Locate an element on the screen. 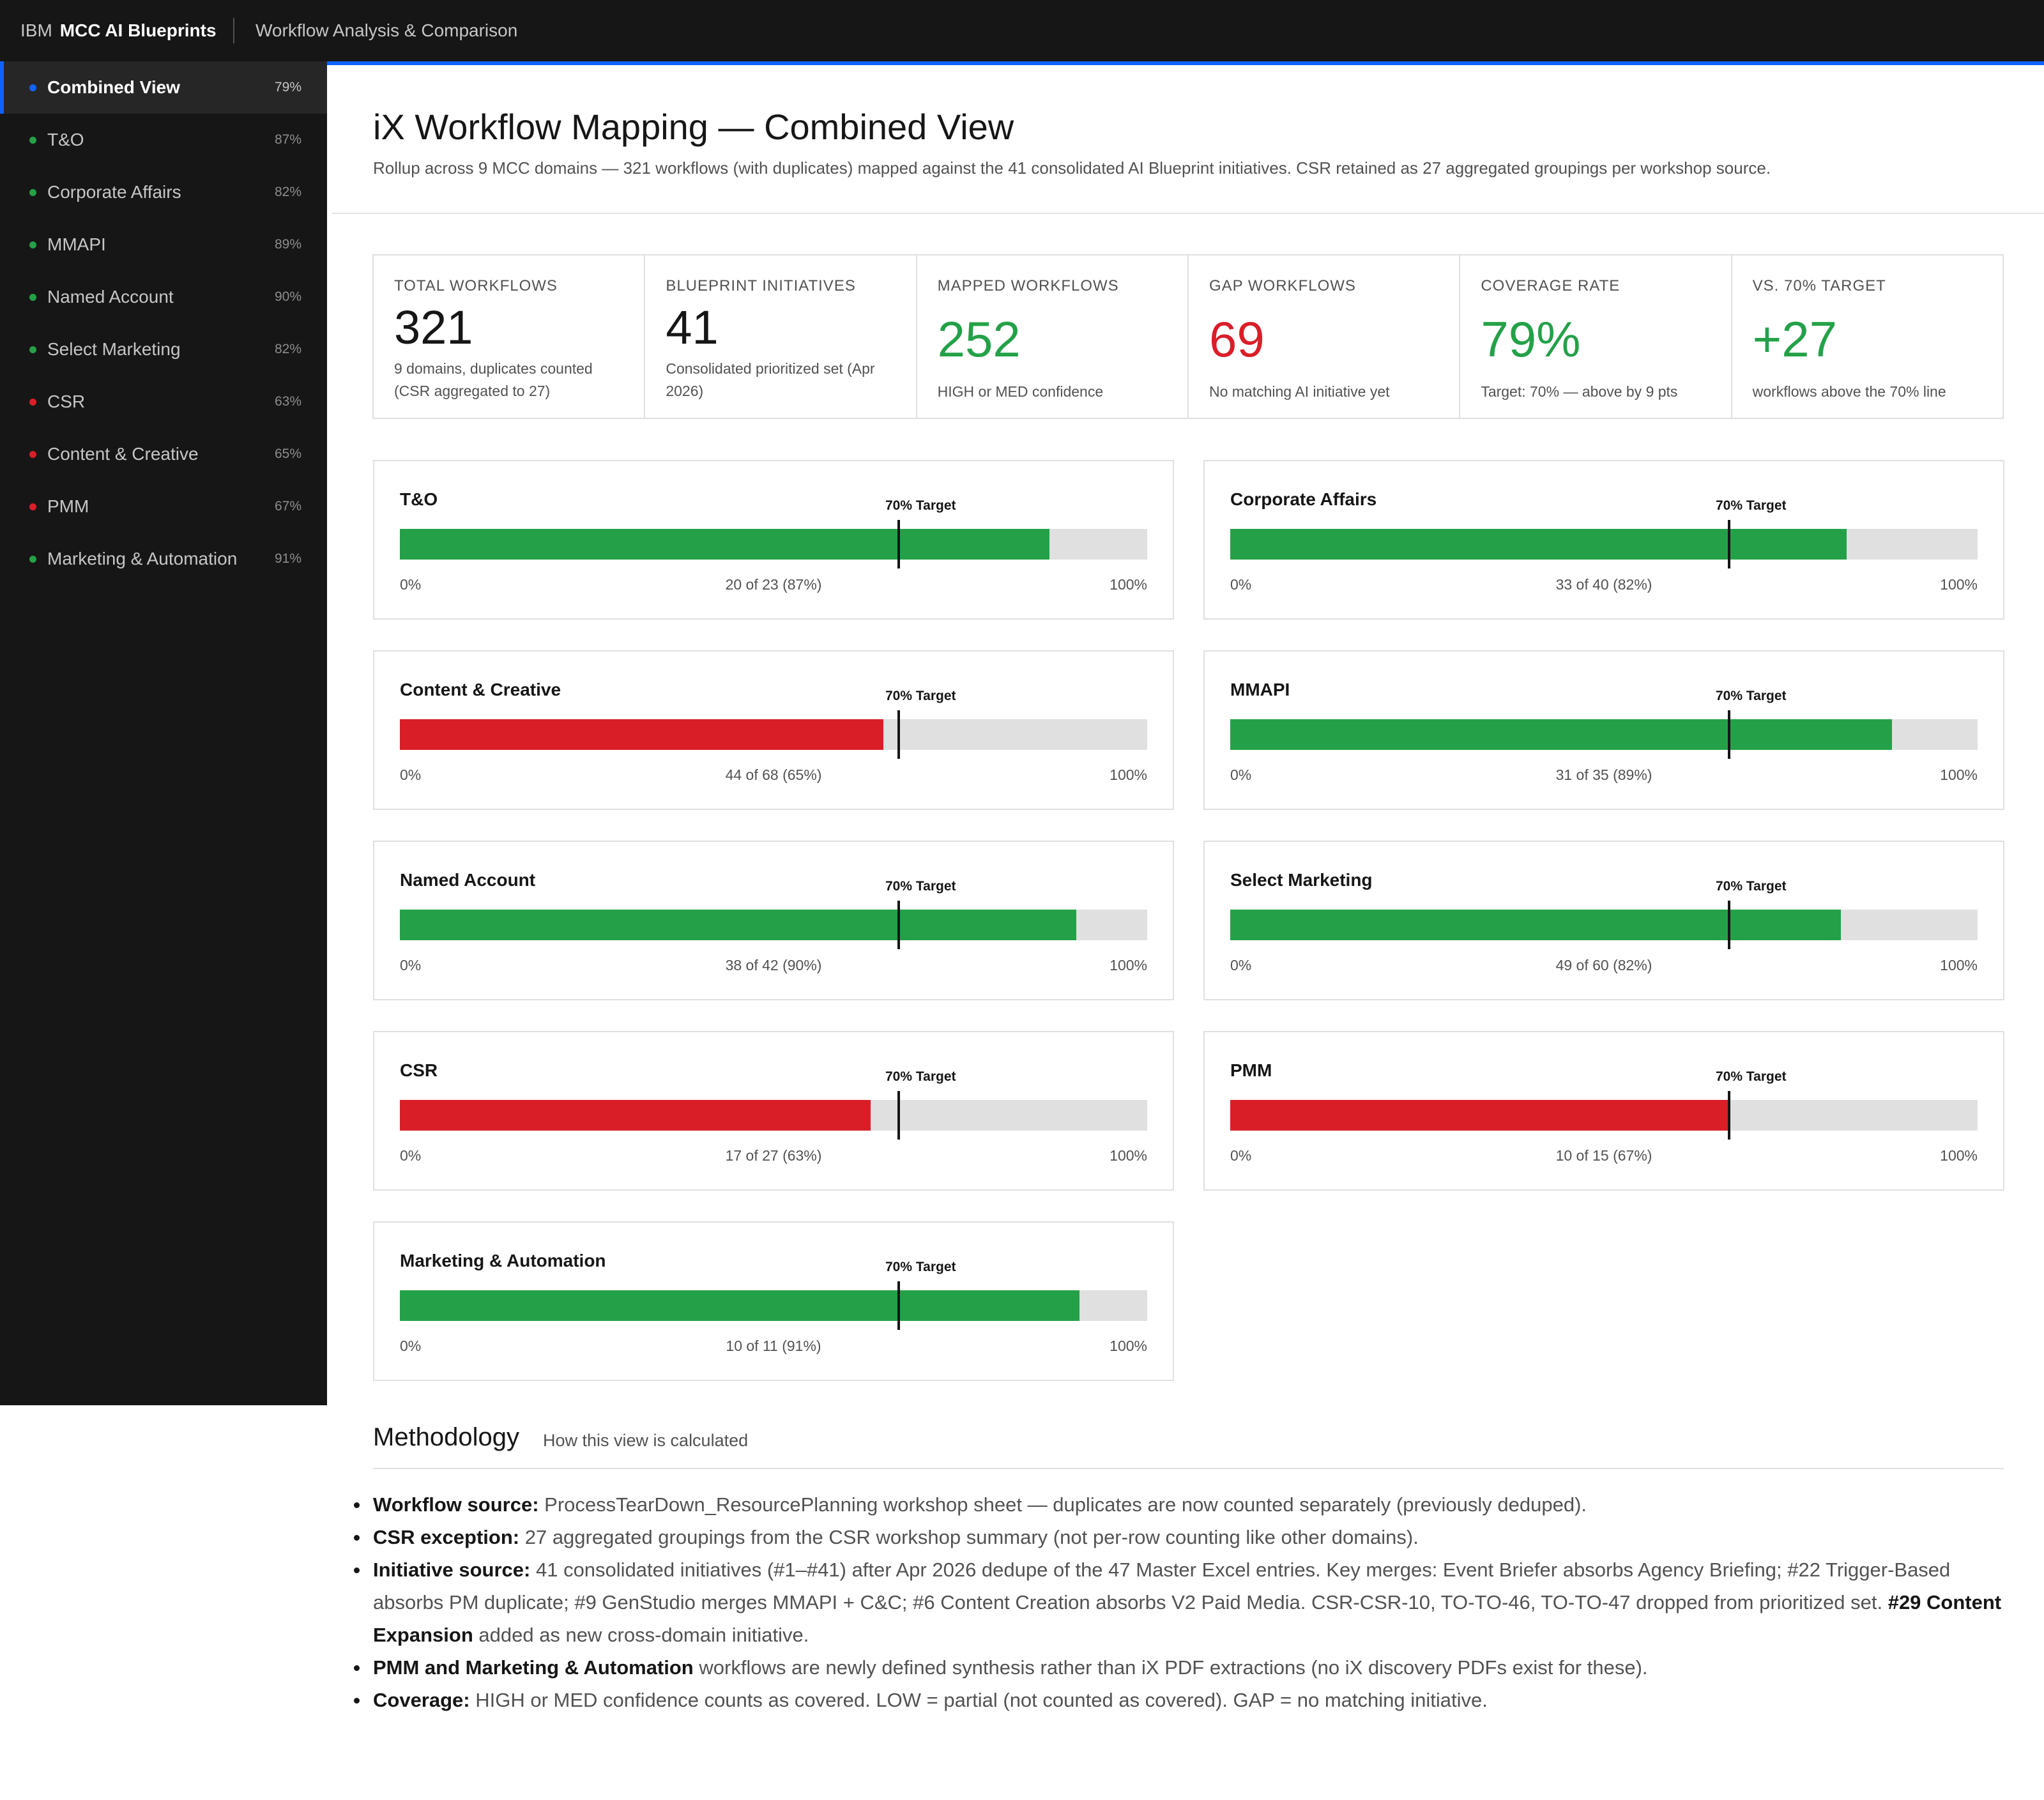 The image size is (2044, 1800). coverage-summary: 31 of 35 (89%) is located at coordinates (1604, 775).